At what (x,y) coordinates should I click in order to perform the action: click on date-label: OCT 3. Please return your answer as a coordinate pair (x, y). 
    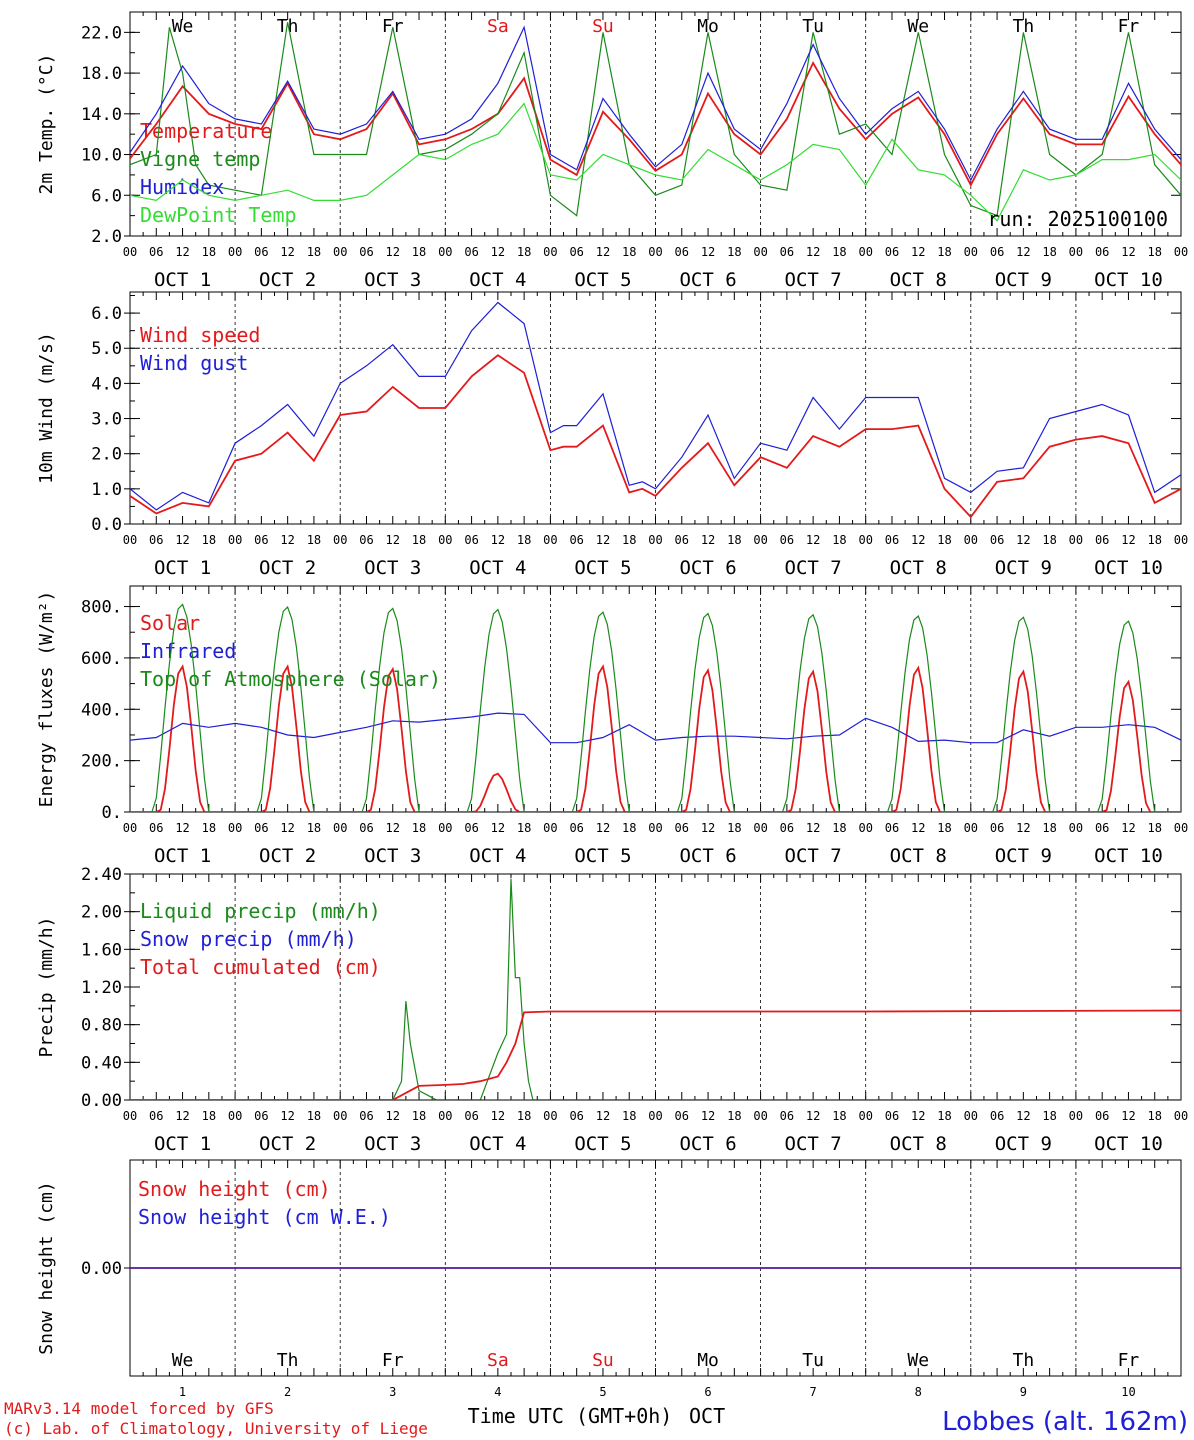
    Looking at the image, I should click on (392, 280).